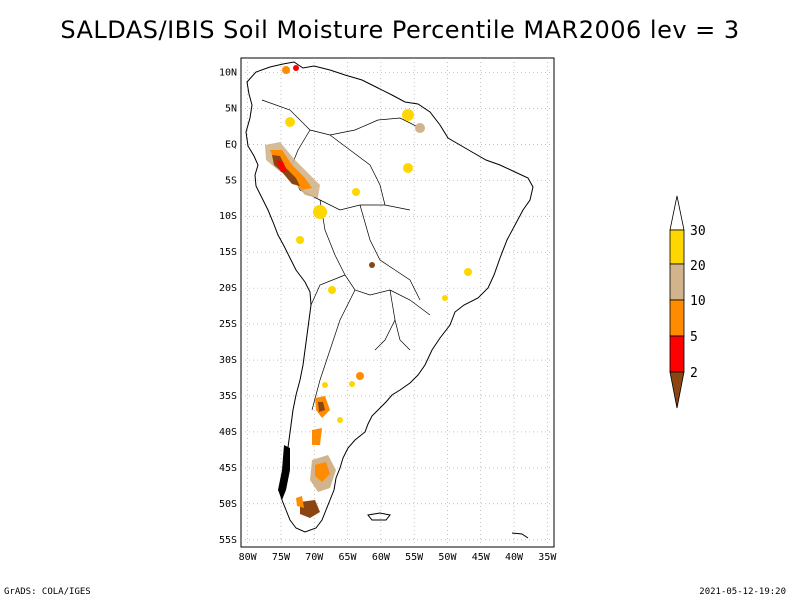 Image resolution: width=800 pixels, height=600 pixels. What do you see at coordinates (228, 540) in the screenshot?
I see `lat-tick-label: 55S` at bounding box center [228, 540].